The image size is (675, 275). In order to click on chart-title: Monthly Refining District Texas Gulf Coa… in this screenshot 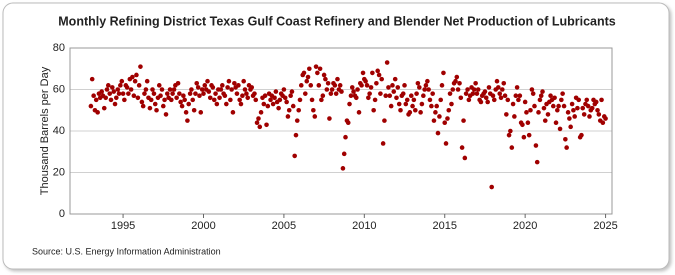, I will do `click(337, 21)`.